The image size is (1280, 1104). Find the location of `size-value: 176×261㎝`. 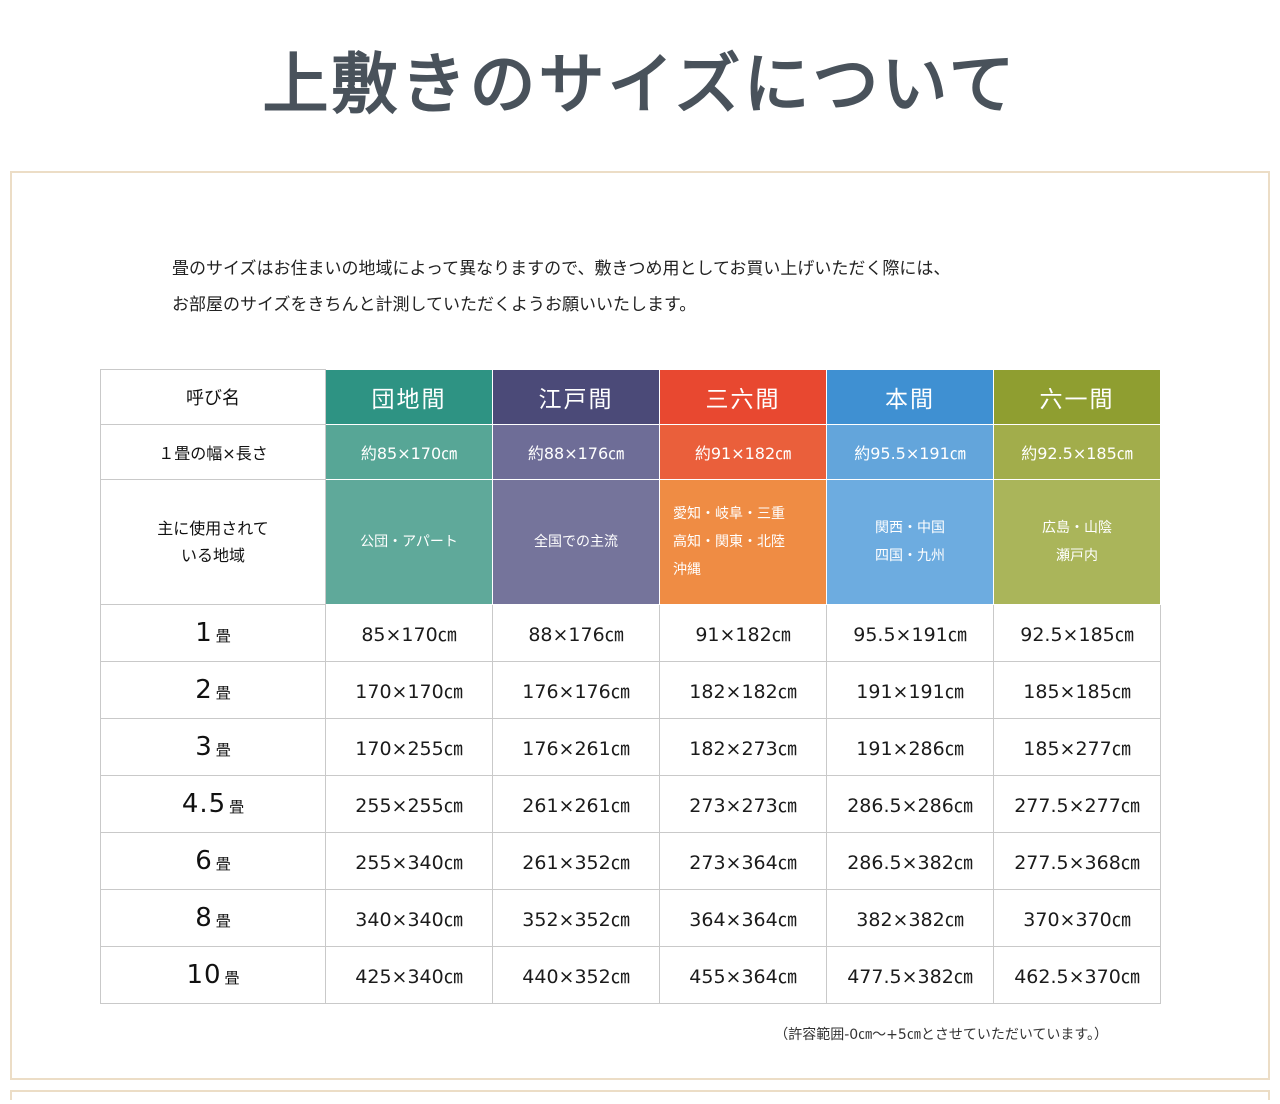

size-value: 176×261㎝ is located at coordinates (576, 747).